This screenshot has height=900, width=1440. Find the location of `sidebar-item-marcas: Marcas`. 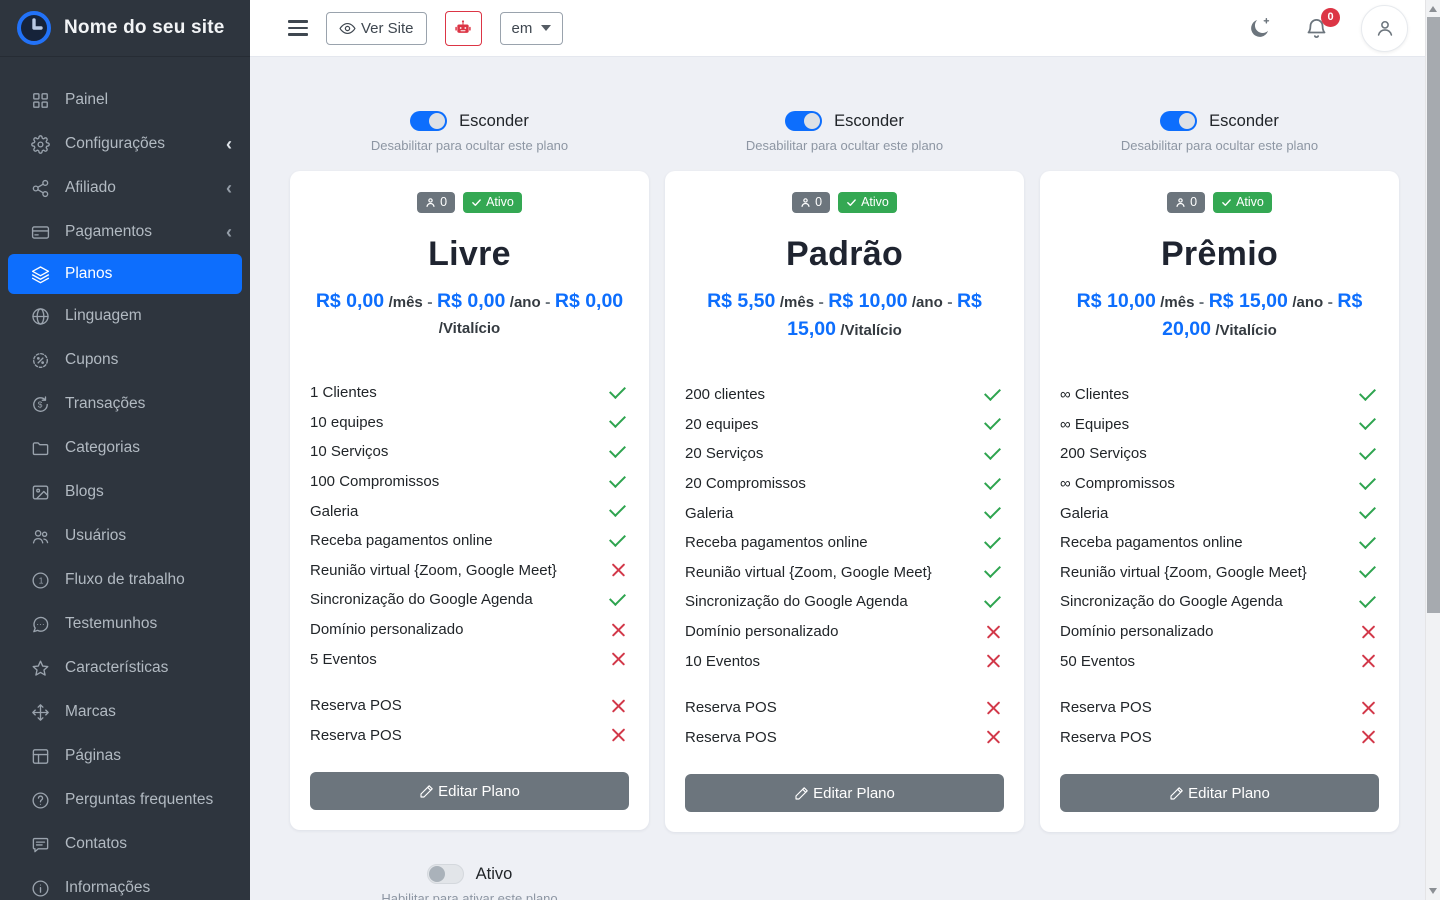

sidebar-item-marcas: Marcas is located at coordinates (125, 712).